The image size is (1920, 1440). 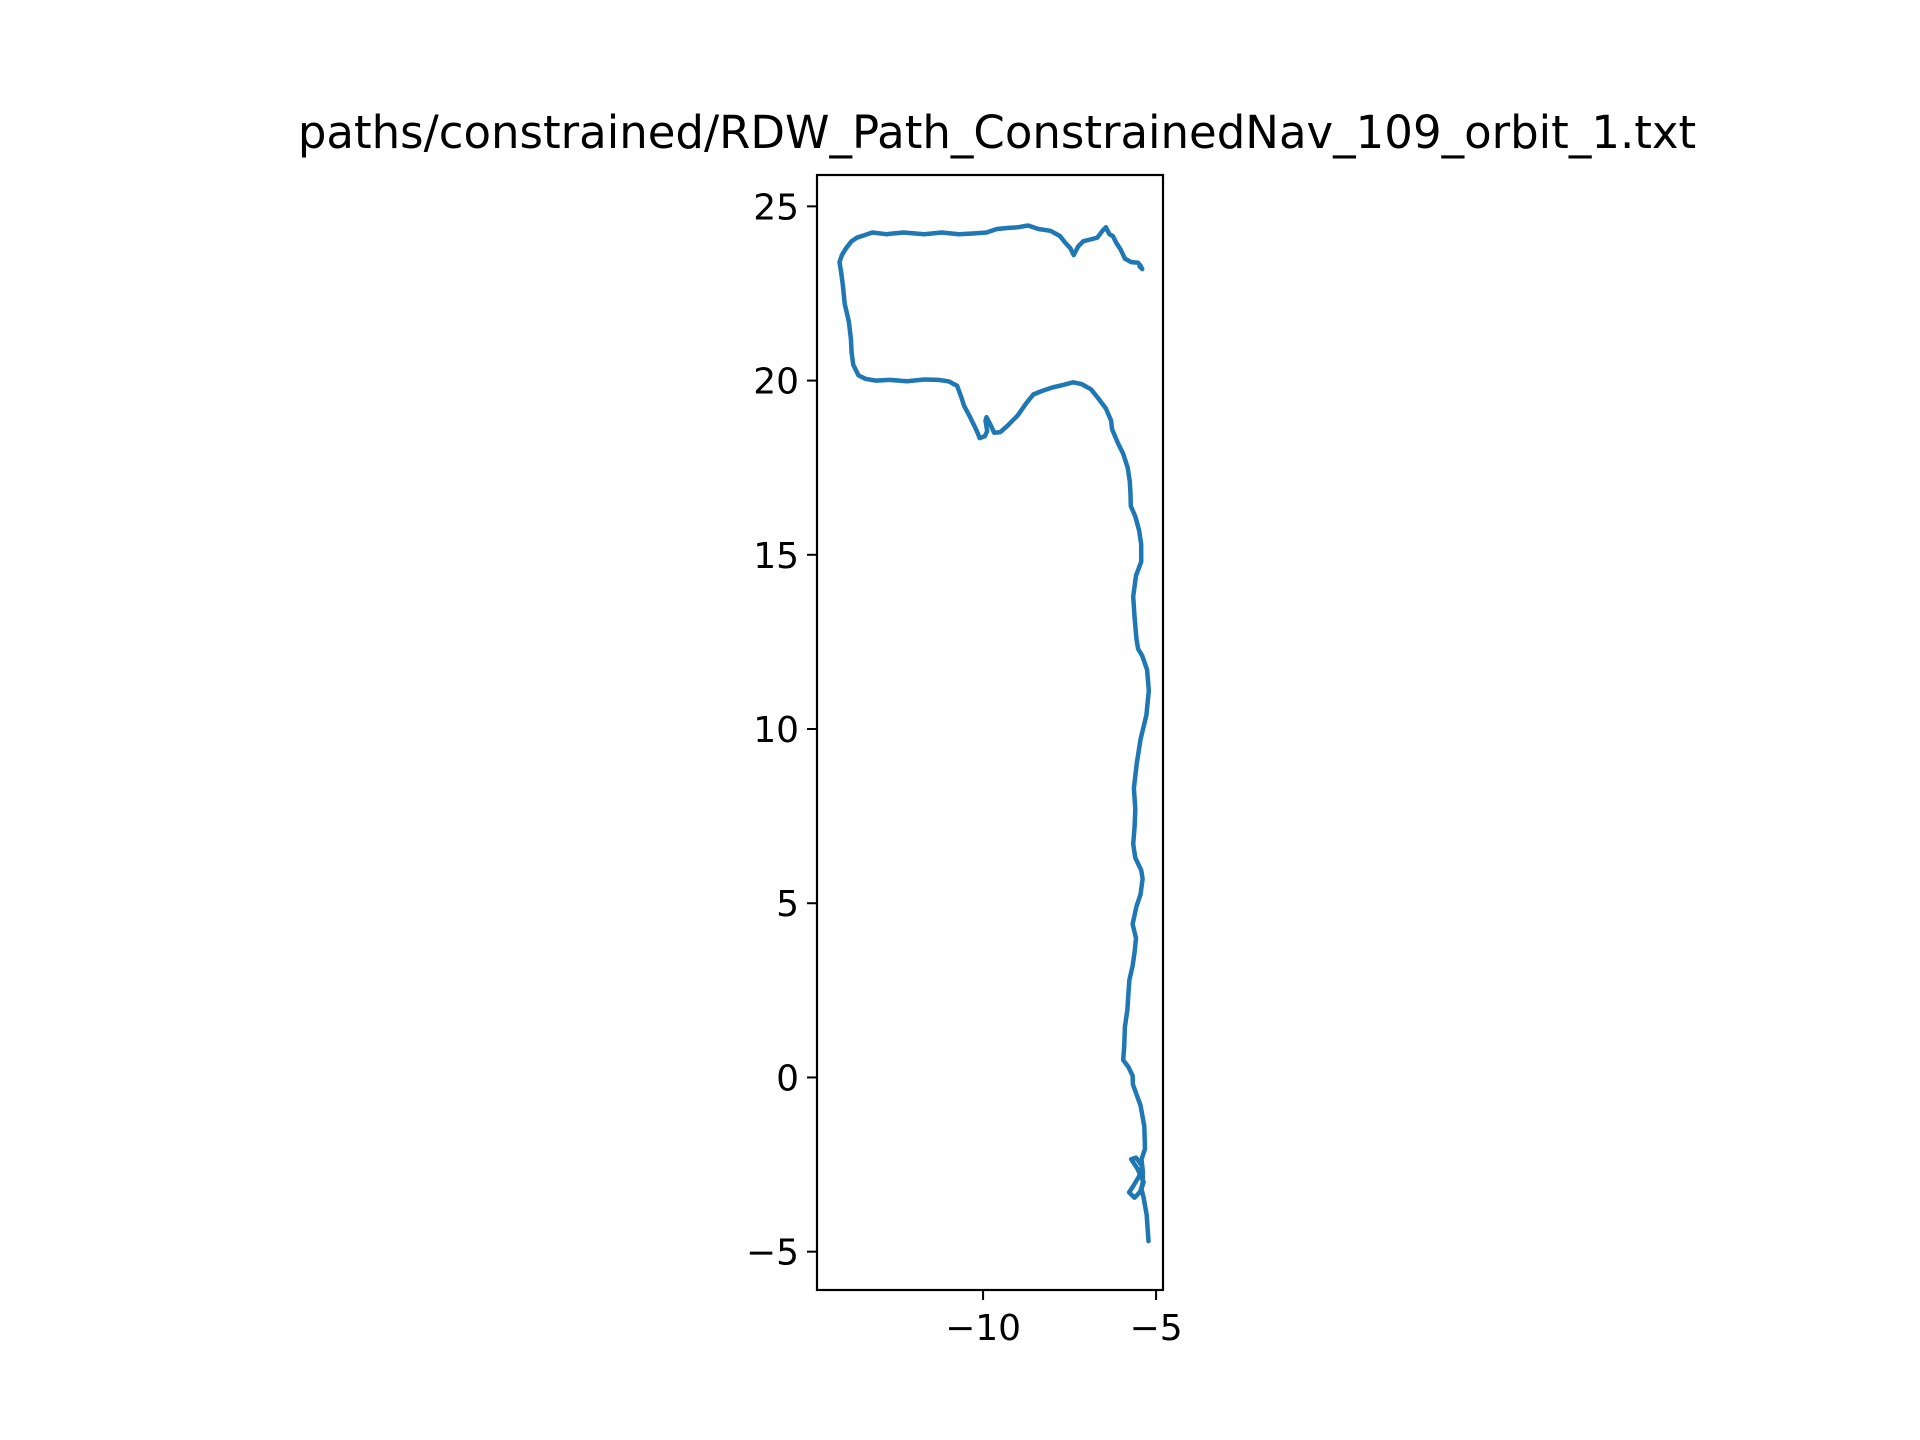 I want to click on y-tick-label: 5, so click(x=787, y=904).